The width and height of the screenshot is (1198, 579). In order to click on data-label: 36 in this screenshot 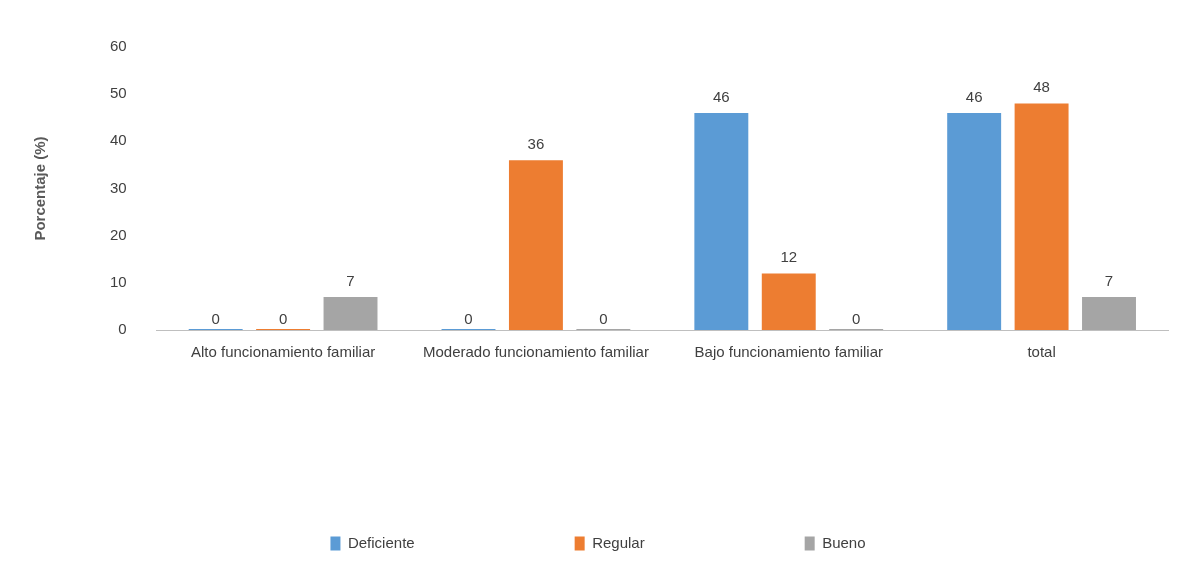, I will do `click(536, 143)`.